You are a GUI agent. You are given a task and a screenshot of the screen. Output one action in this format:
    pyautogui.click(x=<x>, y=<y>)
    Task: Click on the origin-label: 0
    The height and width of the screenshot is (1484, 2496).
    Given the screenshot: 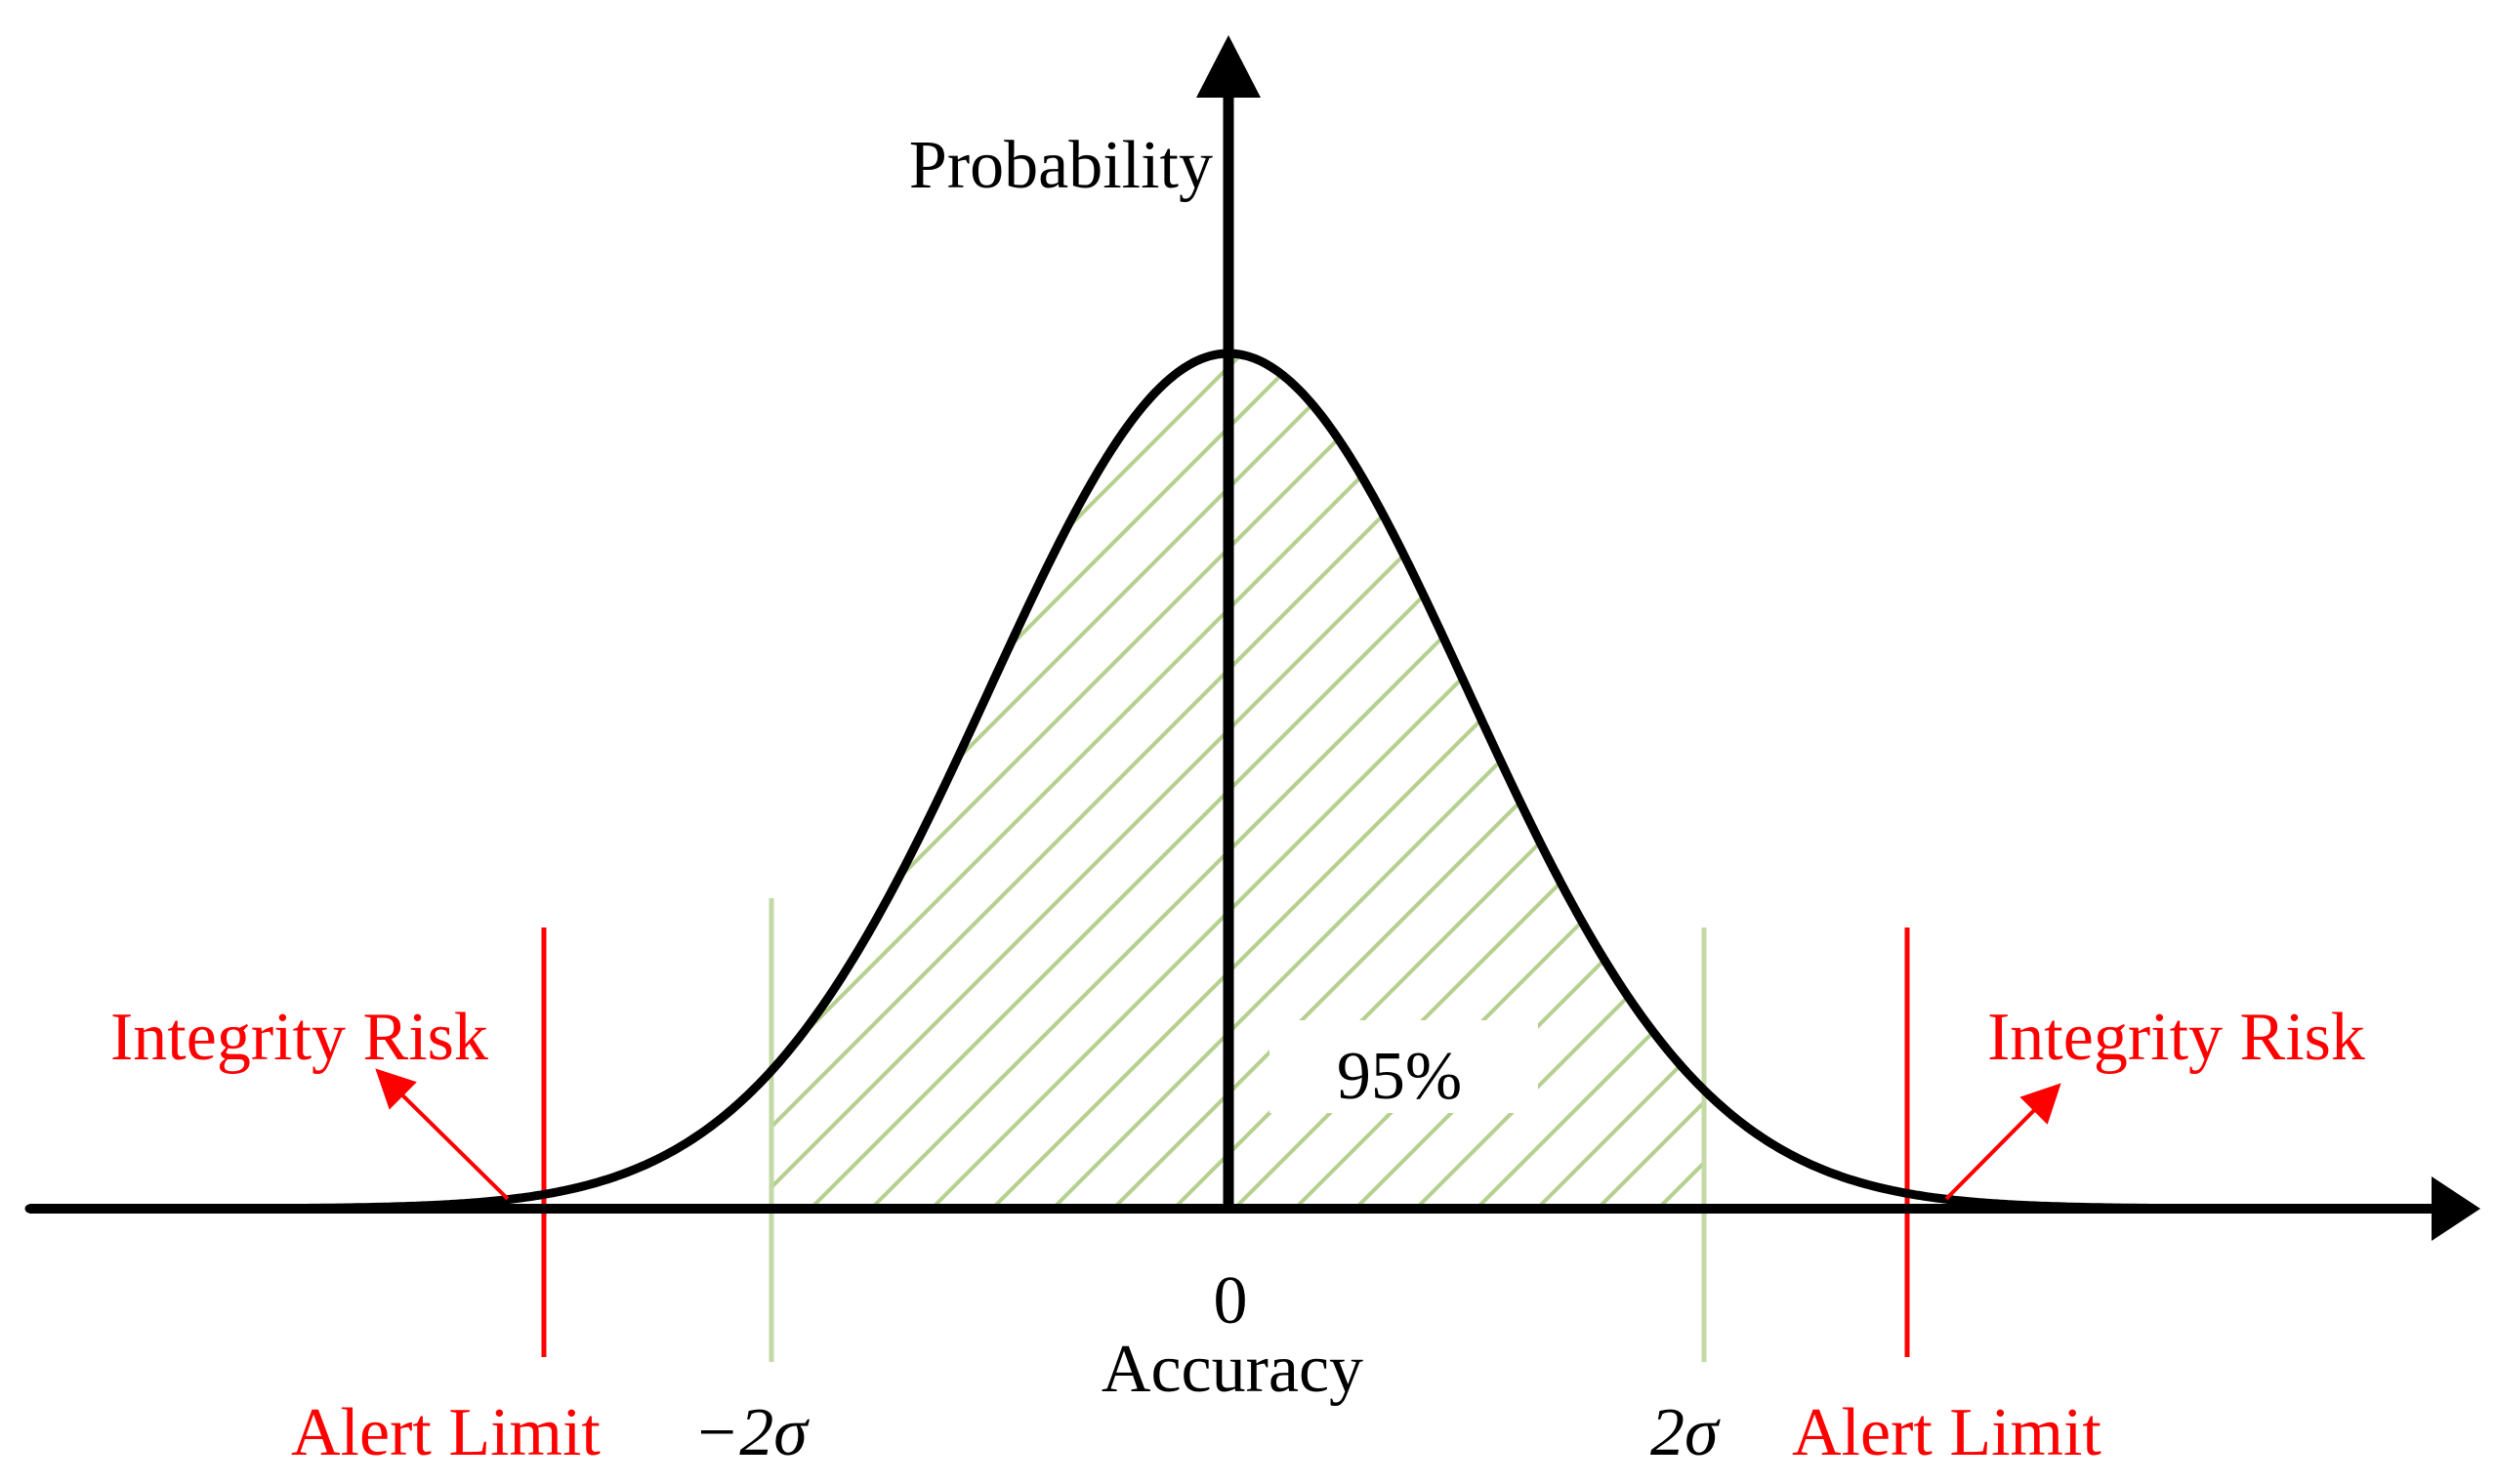 What is the action you would take?
    pyautogui.click(x=1231, y=1301)
    